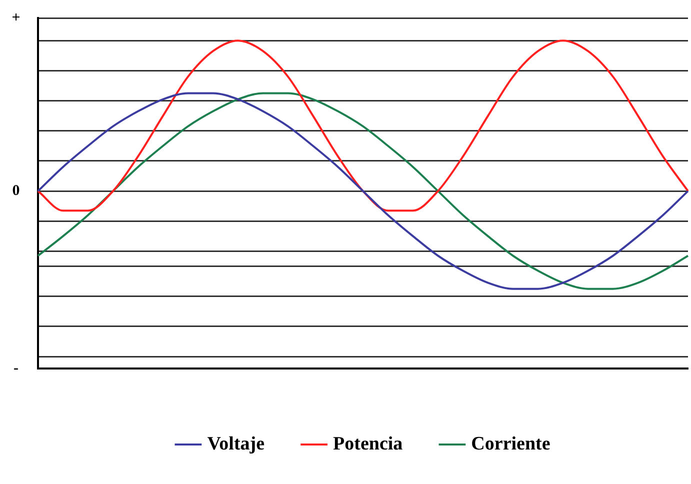  What do you see at coordinates (510, 443) in the screenshot?
I see `legend-label: Corriente` at bounding box center [510, 443].